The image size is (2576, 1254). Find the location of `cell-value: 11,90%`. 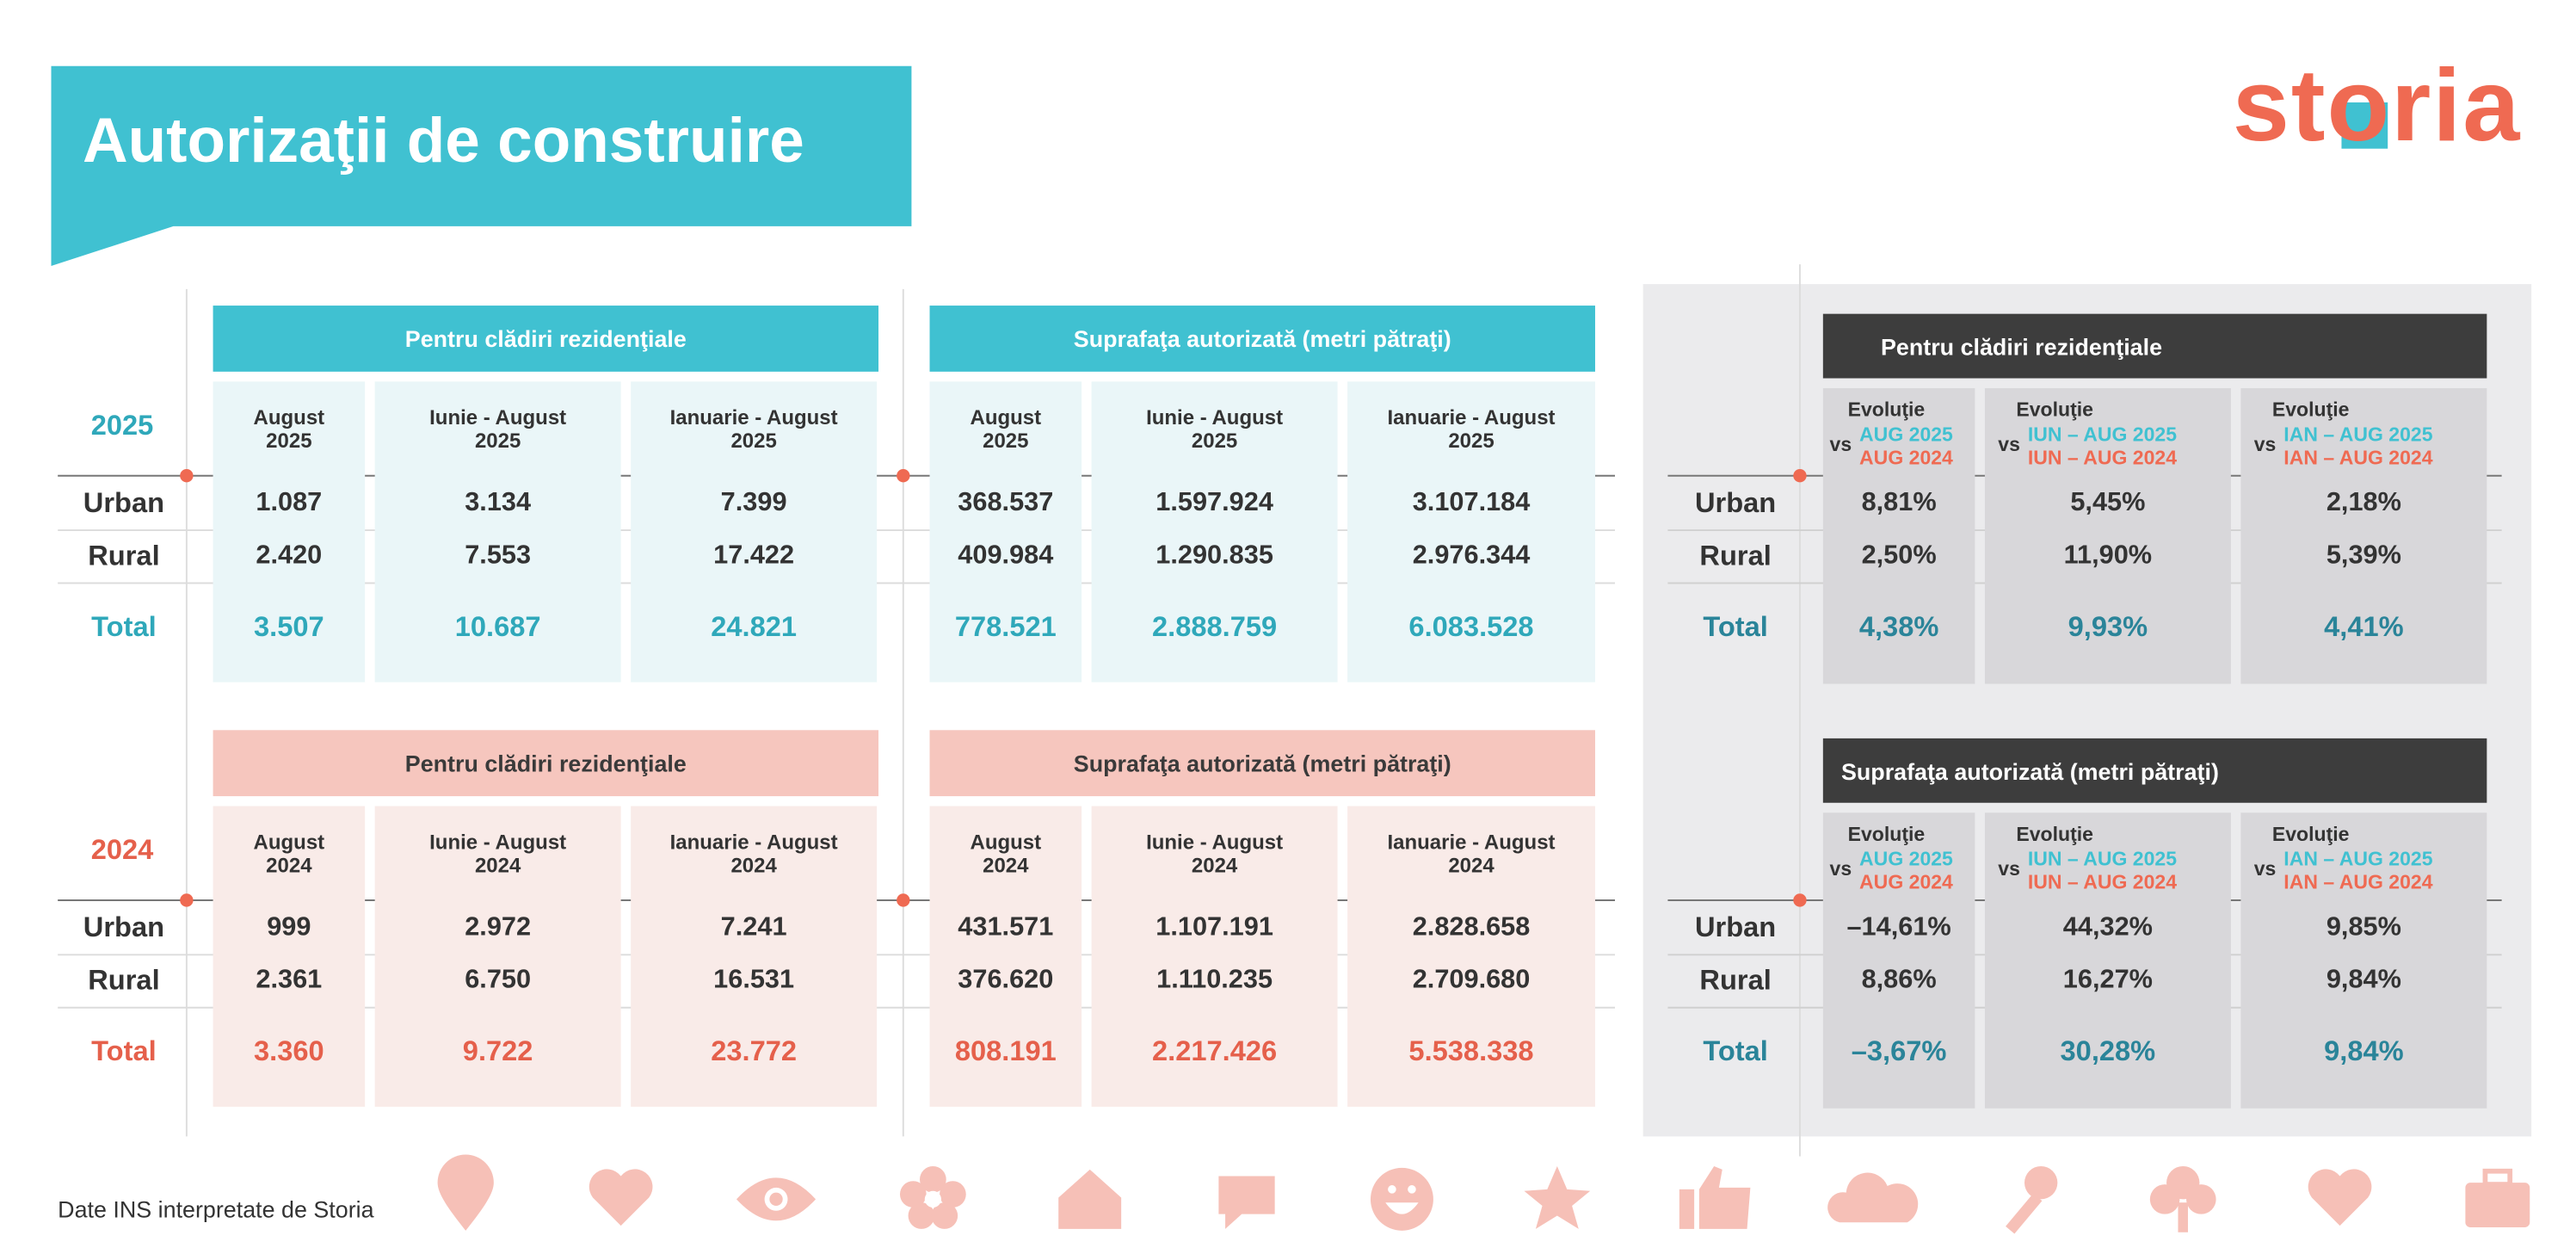

cell-value: 11,90% is located at coordinates (2108, 556).